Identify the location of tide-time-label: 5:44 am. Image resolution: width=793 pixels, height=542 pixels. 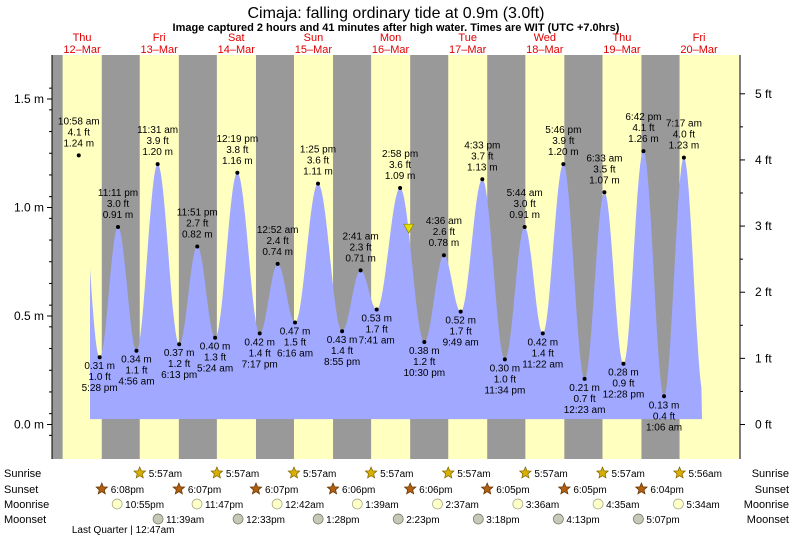
(525, 193).